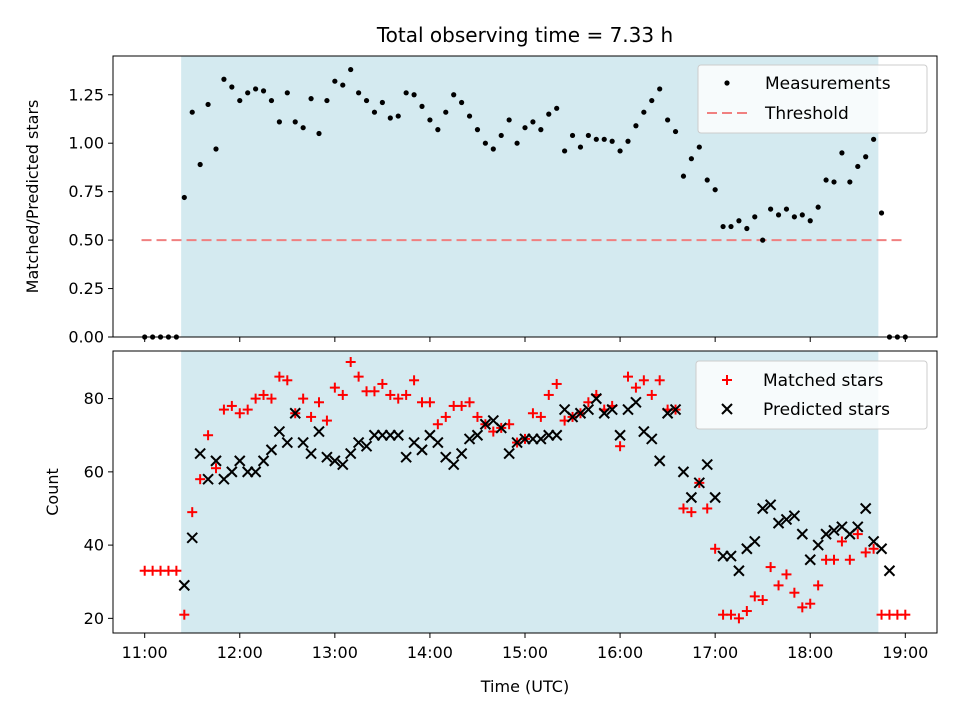 Image resolution: width=960 pixels, height=720 pixels. I want to click on legend-measurements-label: Measurements, so click(828, 84).